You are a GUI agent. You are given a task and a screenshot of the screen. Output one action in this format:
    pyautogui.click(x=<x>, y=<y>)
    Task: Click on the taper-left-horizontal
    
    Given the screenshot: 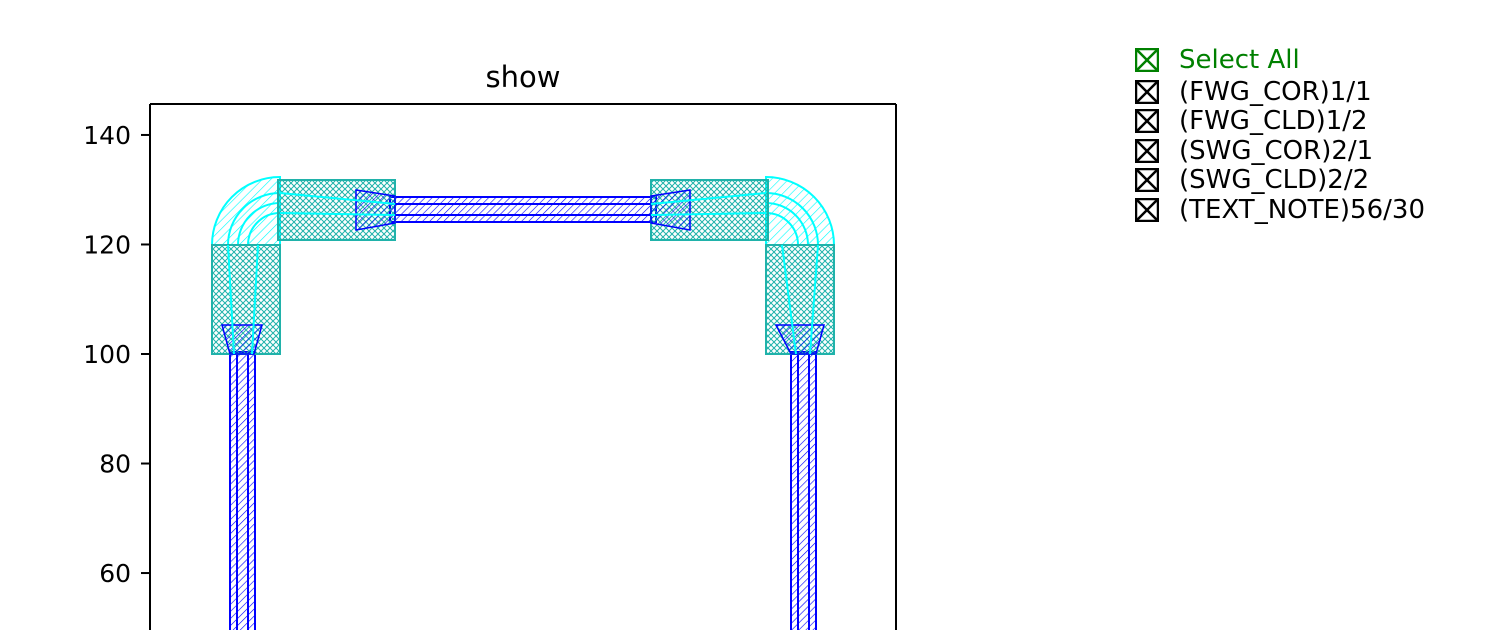 What is the action you would take?
    pyautogui.click(x=336, y=210)
    